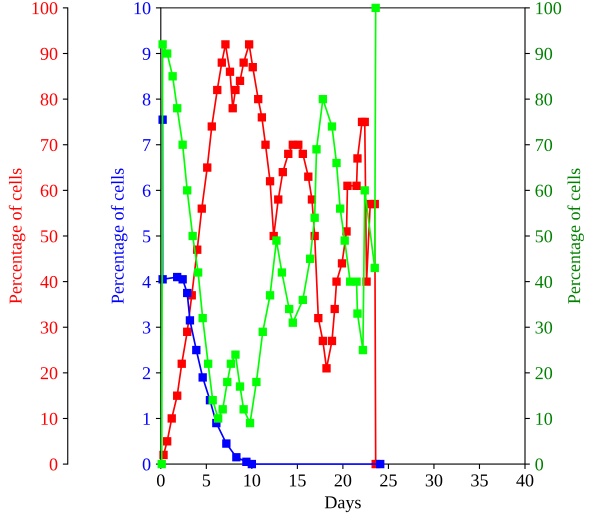 This screenshot has width=600, height=525. Describe the element at coordinates (147, 418) in the screenshot. I see `y-tick-label: 1` at that location.